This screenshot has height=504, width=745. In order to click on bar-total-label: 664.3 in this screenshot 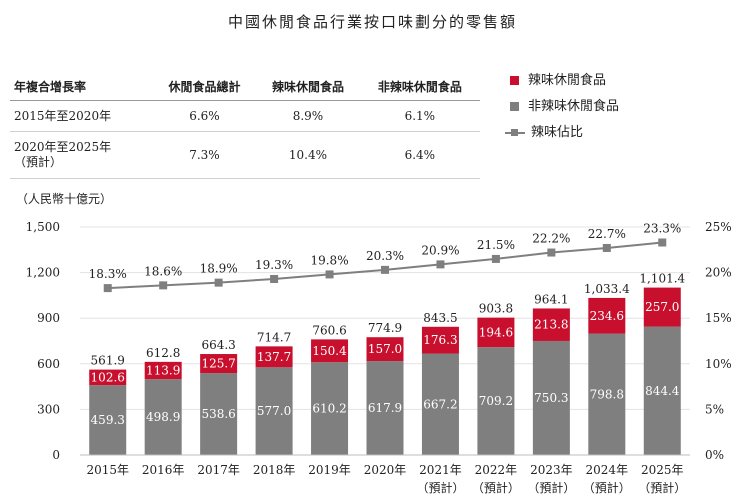, I will do `click(218, 345)`.